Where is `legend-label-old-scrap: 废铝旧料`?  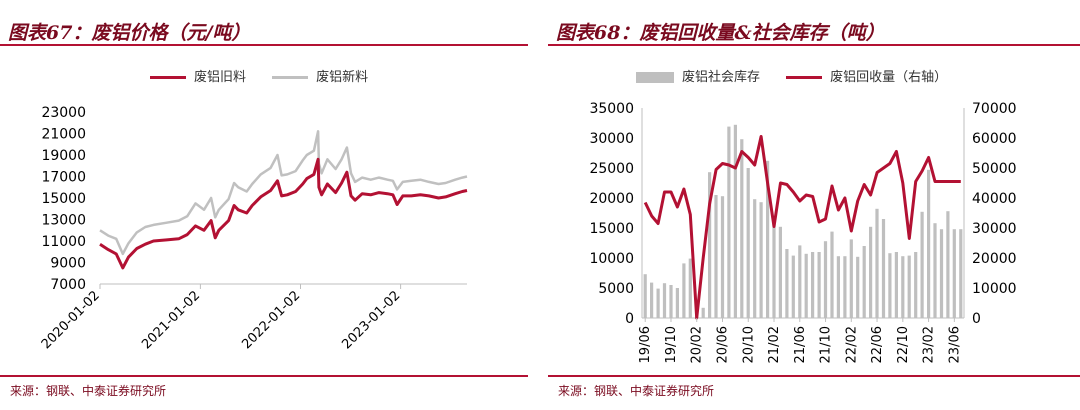
legend-label-old-scrap: 废铝旧料 is located at coordinates (220, 77).